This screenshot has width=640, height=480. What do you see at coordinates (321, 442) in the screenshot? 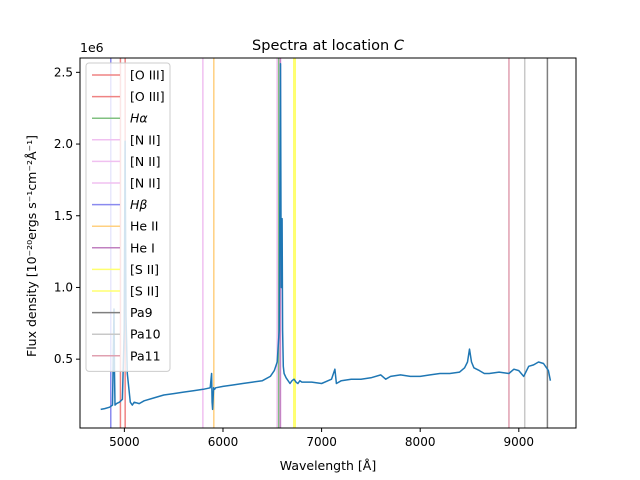
I see `x-tick-label: 7000` at bounding box center [321, 442].